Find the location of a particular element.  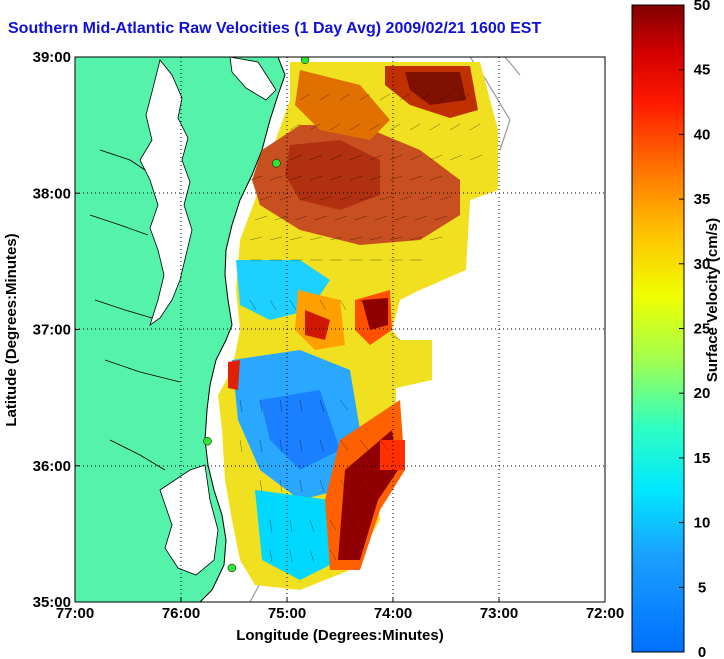

x-axis-label: Longitude (Degrees:Minutes) is located at coordinates (340, 635).